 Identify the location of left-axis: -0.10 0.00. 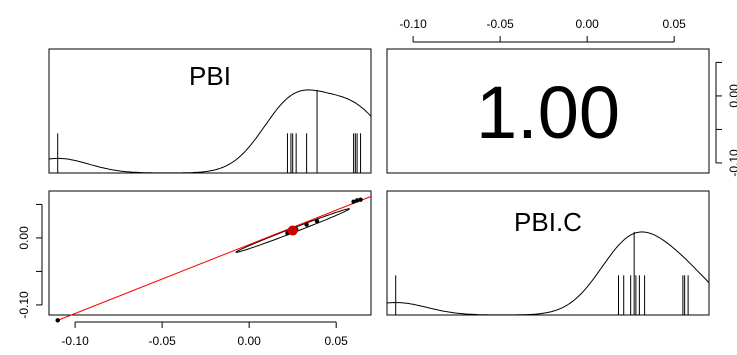
(30, 261).